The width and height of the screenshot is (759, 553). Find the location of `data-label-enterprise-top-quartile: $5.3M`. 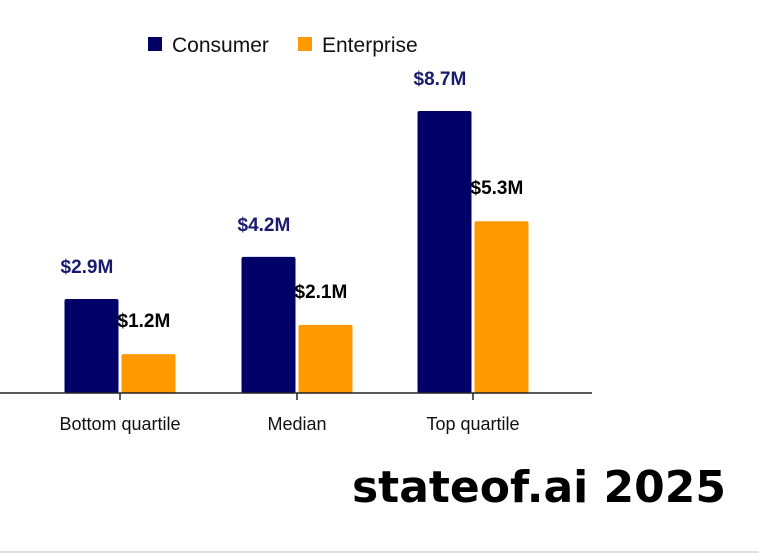

data-label-enterprise-top-quartile: $5.3M is located at coordinates (497, 188).